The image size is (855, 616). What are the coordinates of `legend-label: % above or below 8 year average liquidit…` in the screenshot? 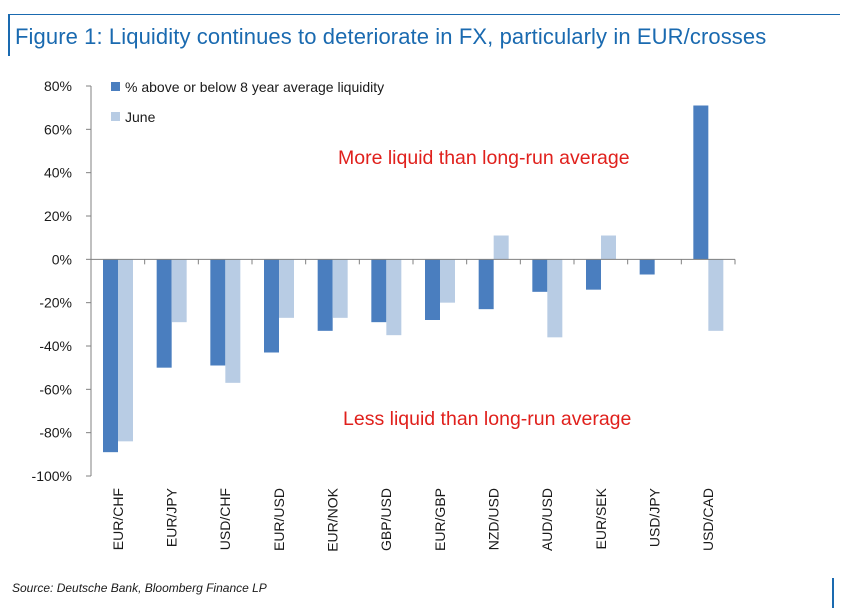 It's located at (254, 87).